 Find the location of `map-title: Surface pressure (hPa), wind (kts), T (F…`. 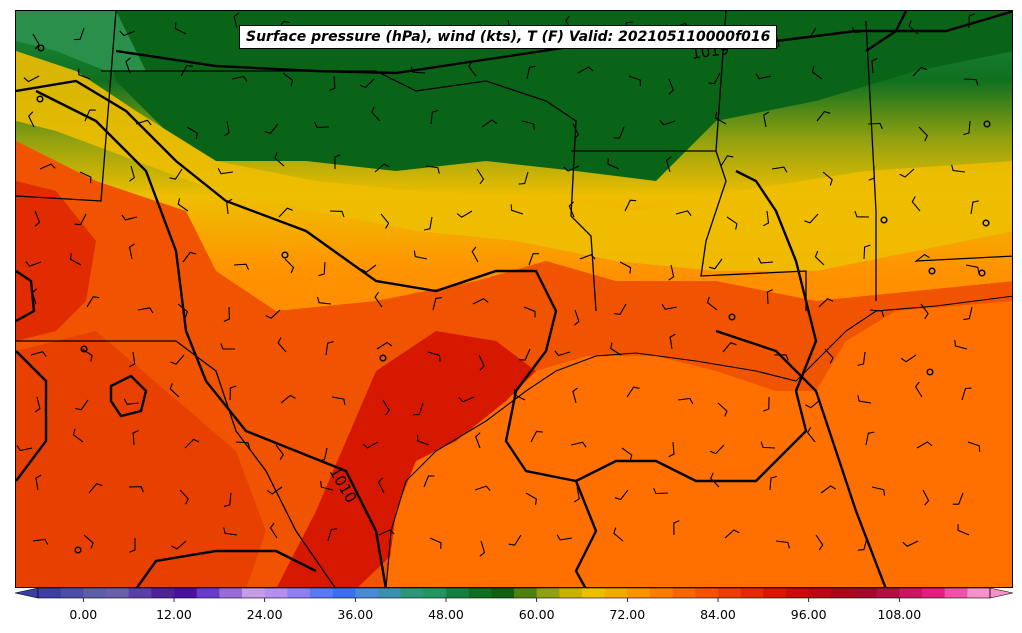

map-title: Surface pressure (hPa), wind (kts), T (F… is located at coordinates (508, 37).